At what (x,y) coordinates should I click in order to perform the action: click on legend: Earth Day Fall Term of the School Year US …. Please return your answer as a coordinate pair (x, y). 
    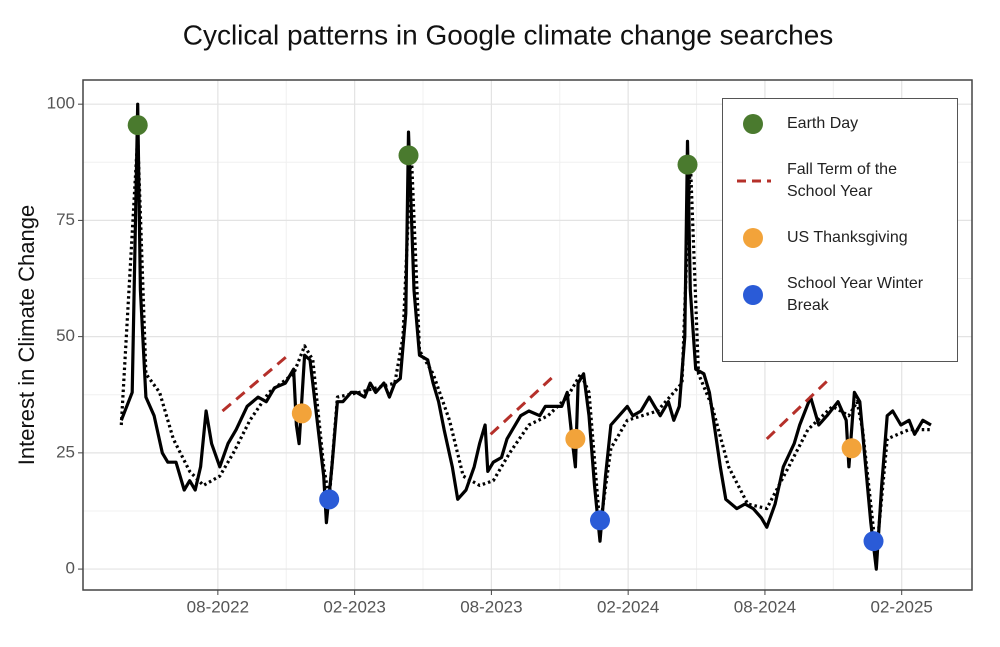
    Looking at the image, I should click on (840, 230).